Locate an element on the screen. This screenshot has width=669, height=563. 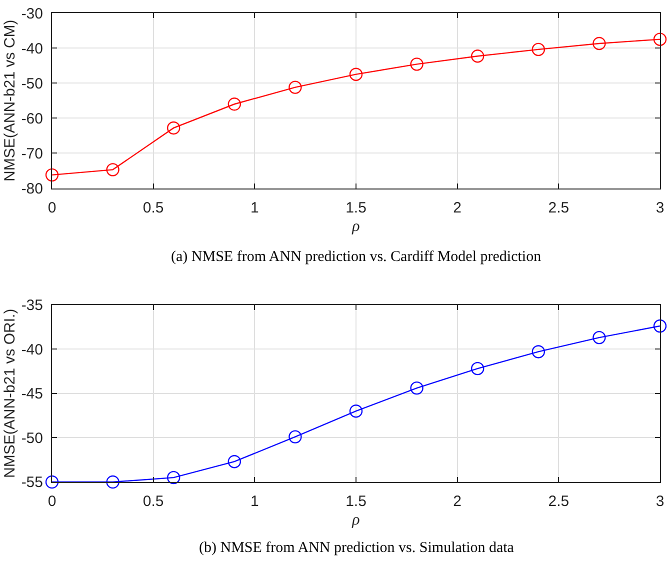
y-tick-label: -80 is located at coordinates (32, 189).